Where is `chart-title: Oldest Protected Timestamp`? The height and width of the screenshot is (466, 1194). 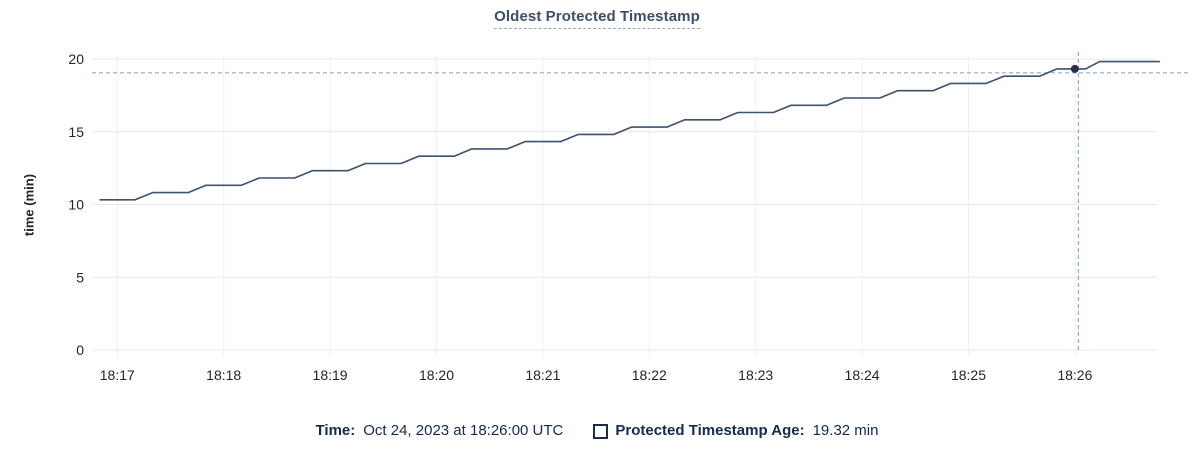
chart-title: Oldest Protected Timestamp is located at coordinates (597, 18).